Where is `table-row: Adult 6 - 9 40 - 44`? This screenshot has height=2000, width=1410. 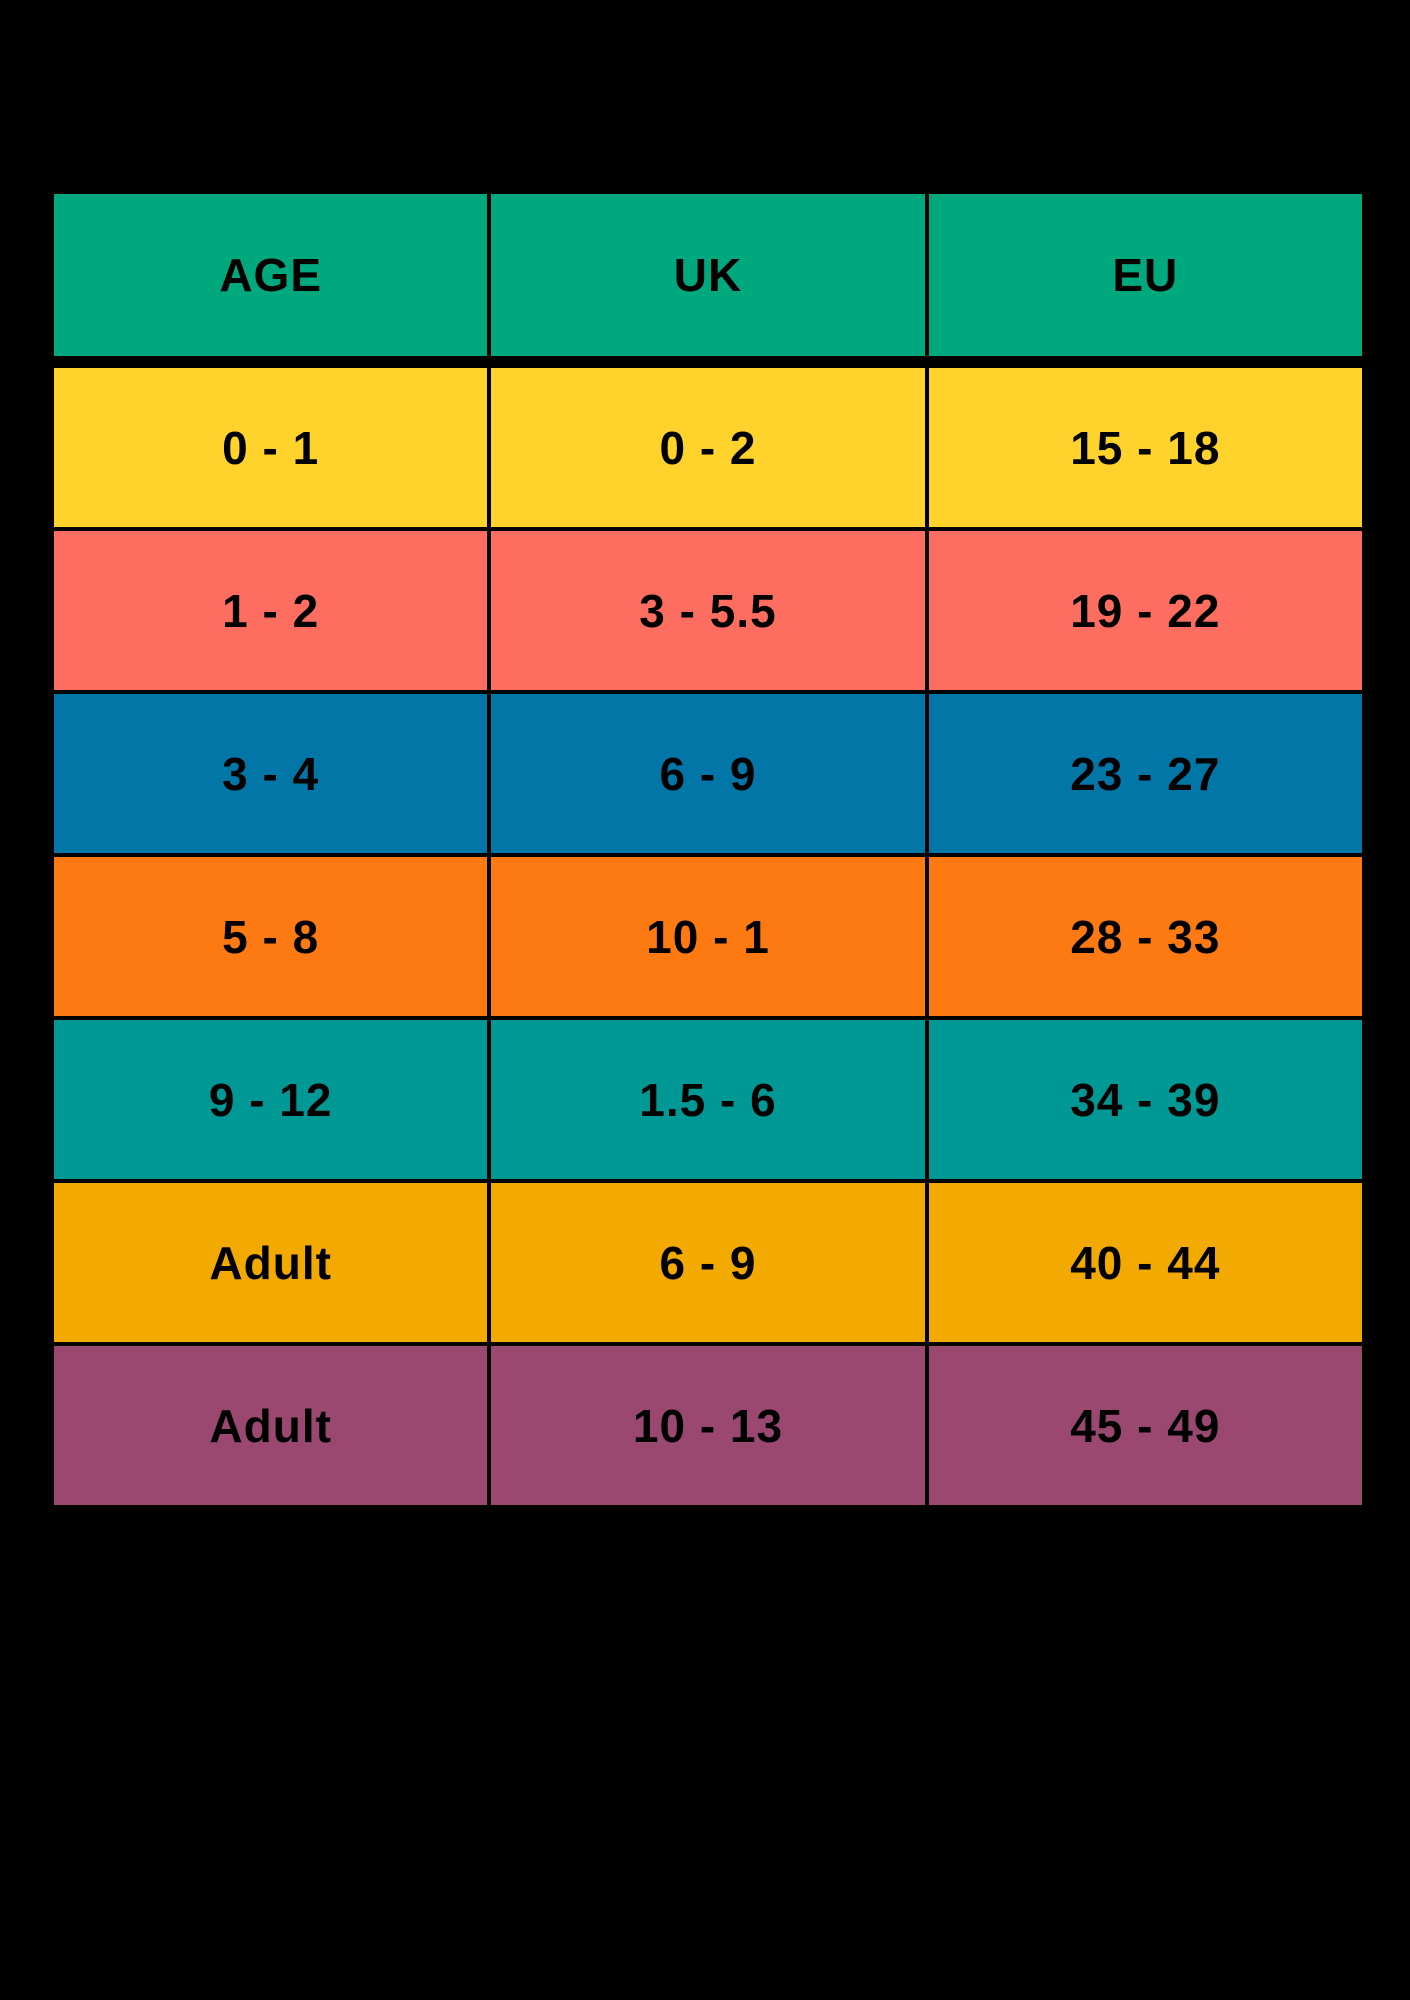
table-row: Adult 6 - 9 40 - 44 is located at coordinates (708, 1262).